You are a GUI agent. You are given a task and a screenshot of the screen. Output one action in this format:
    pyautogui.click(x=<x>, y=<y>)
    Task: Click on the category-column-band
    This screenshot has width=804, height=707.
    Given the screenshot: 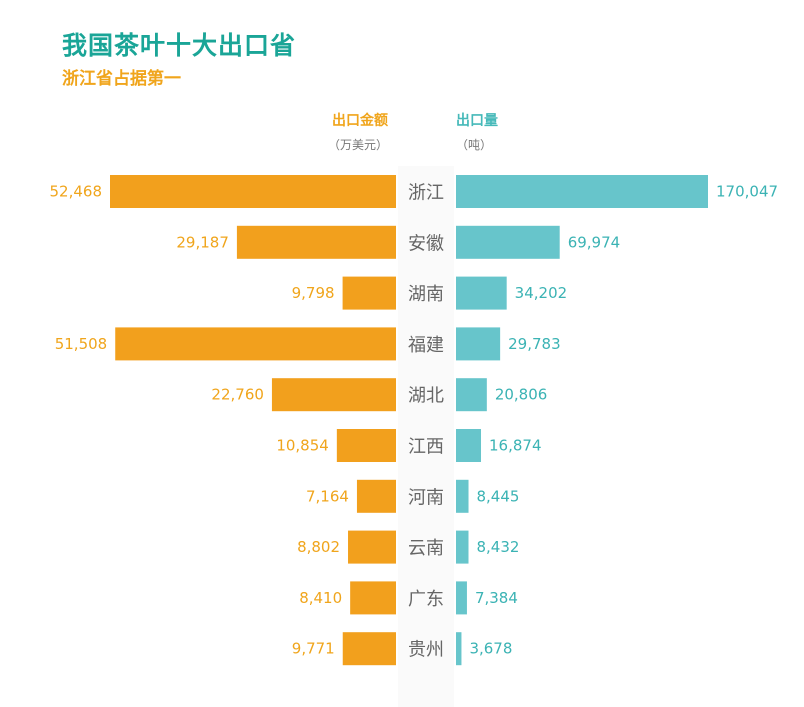 What is the action you would take?
    pyautogui.click(x=426, y=436)
    